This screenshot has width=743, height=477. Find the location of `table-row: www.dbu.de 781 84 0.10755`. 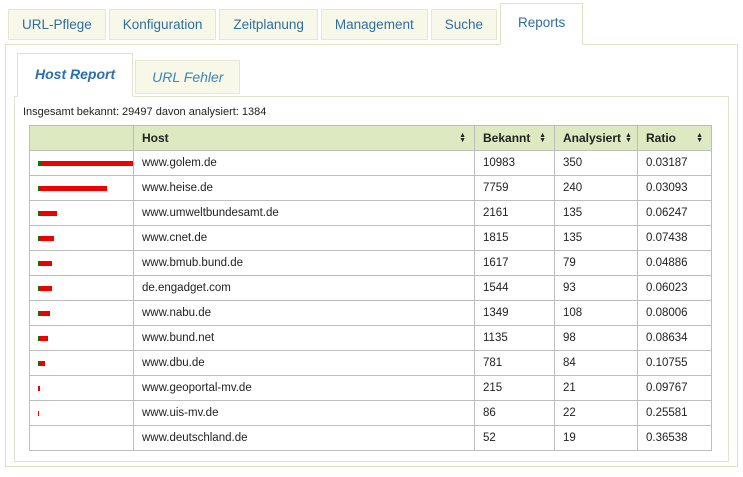

table-row: www.dbu.de 781 84 0.10755 is located at coordinates (370, 363).